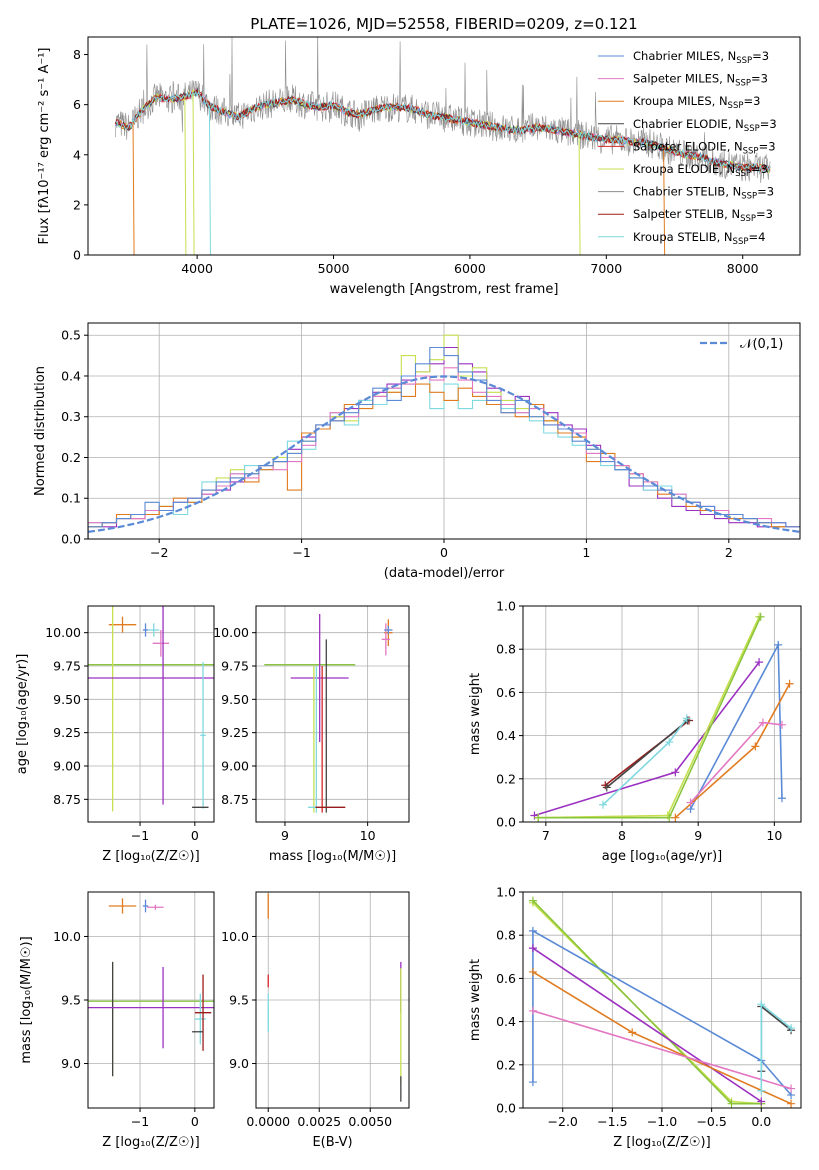  I want to click on spectrum-line-chabrier-stelib, so click(443, 110).